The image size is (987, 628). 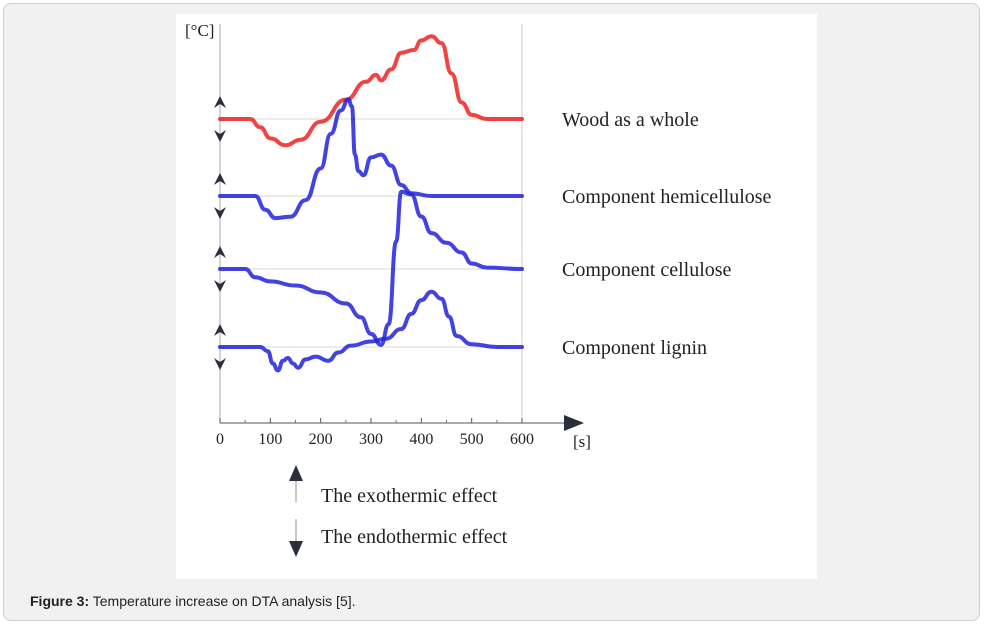 What do you see at coordinates (630, 120) in the screenshot?
I see `series-label: Wood as a whole` at bounding box center [630, 120].